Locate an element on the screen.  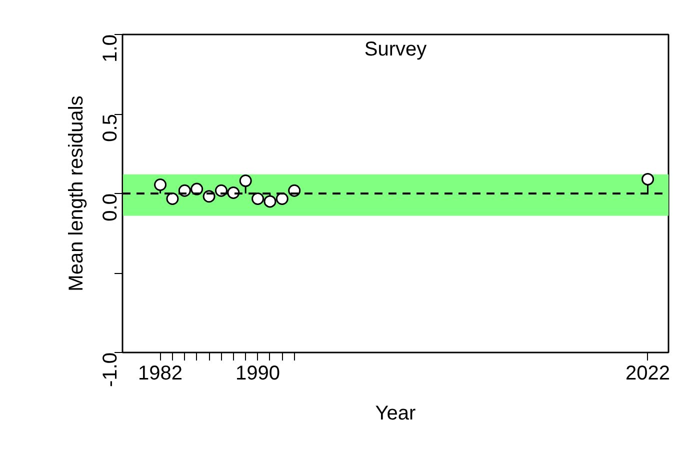
y-tick-label: 1.0 is located at coordinates (111, 48).